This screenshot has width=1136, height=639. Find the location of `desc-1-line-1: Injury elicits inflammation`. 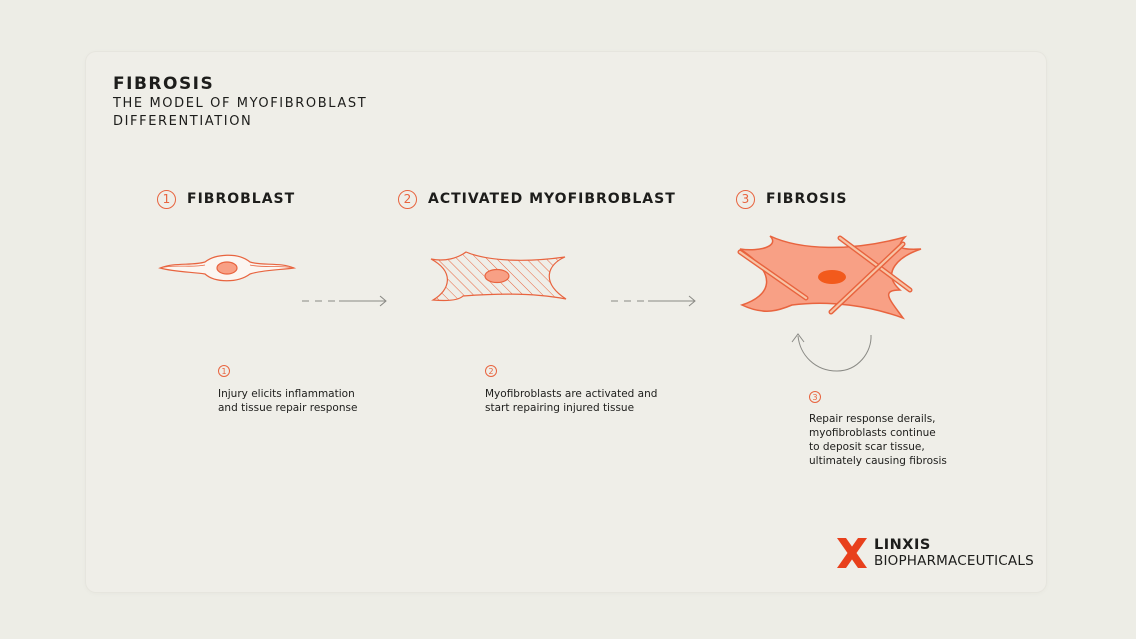

desc-1-line-1: Injury elicits inflammation is located at coordinates (286, 394).